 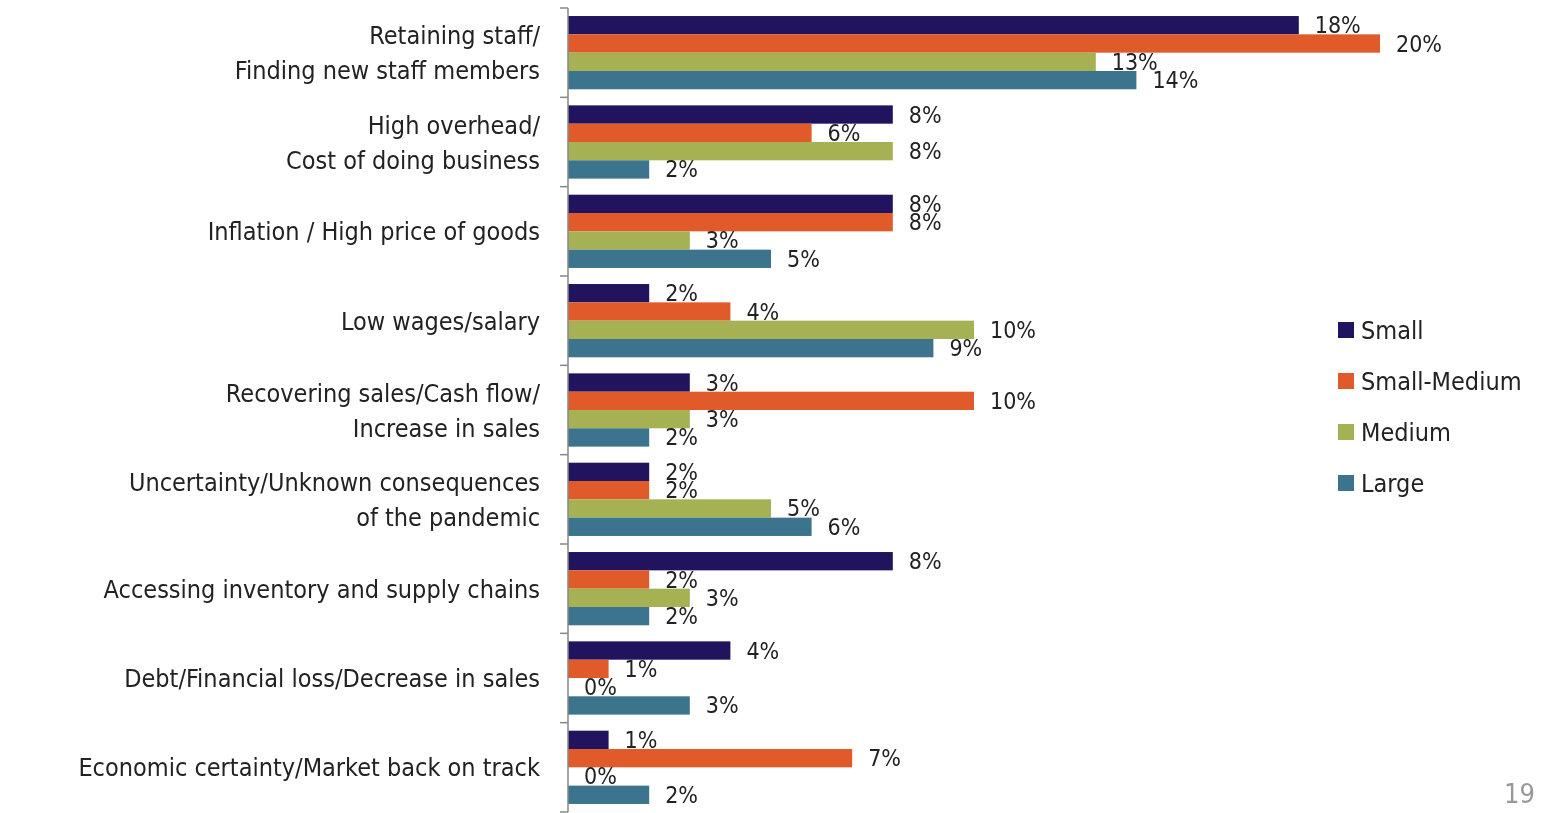 What do you see at coordinates (1441, 381) in the screenshot?
I see `legend-label: Small-Medium` at bounding box center [1441, 381].